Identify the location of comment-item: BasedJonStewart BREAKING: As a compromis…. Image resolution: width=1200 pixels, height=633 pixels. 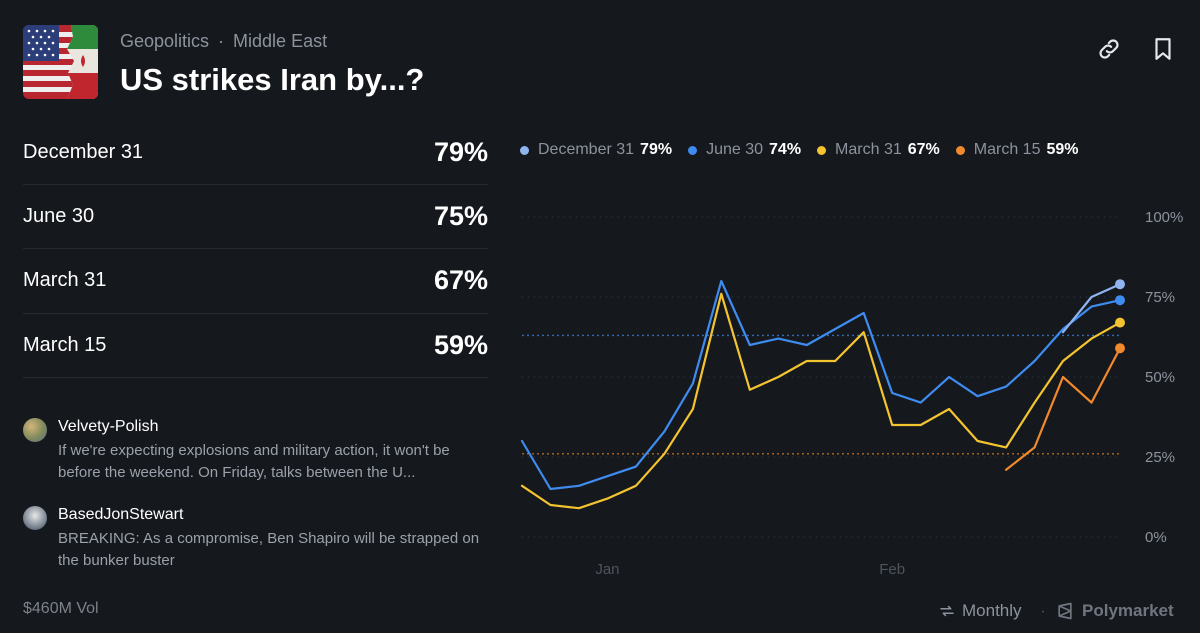
(258, 539).